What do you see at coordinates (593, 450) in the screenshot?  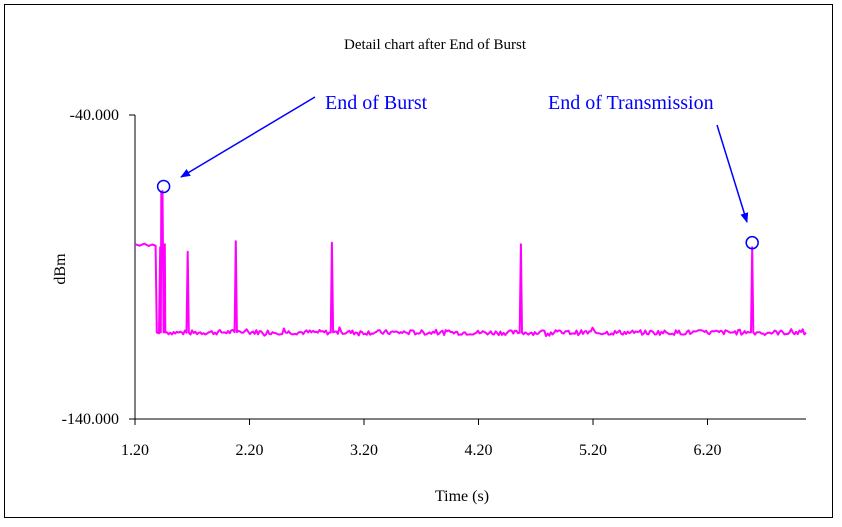 I see `x-tick-label: 5.20` at bounding box center [593, 450].